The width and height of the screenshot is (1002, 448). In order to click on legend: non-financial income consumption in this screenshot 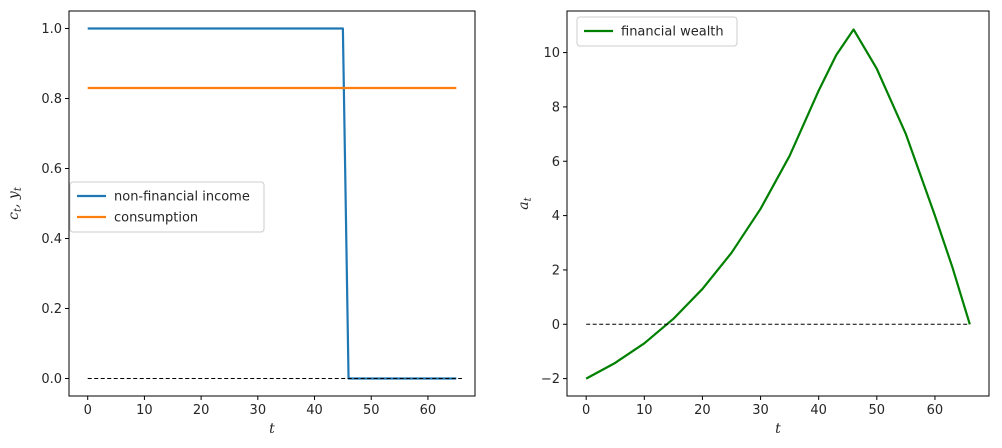, I will do `click(167, 207)`.